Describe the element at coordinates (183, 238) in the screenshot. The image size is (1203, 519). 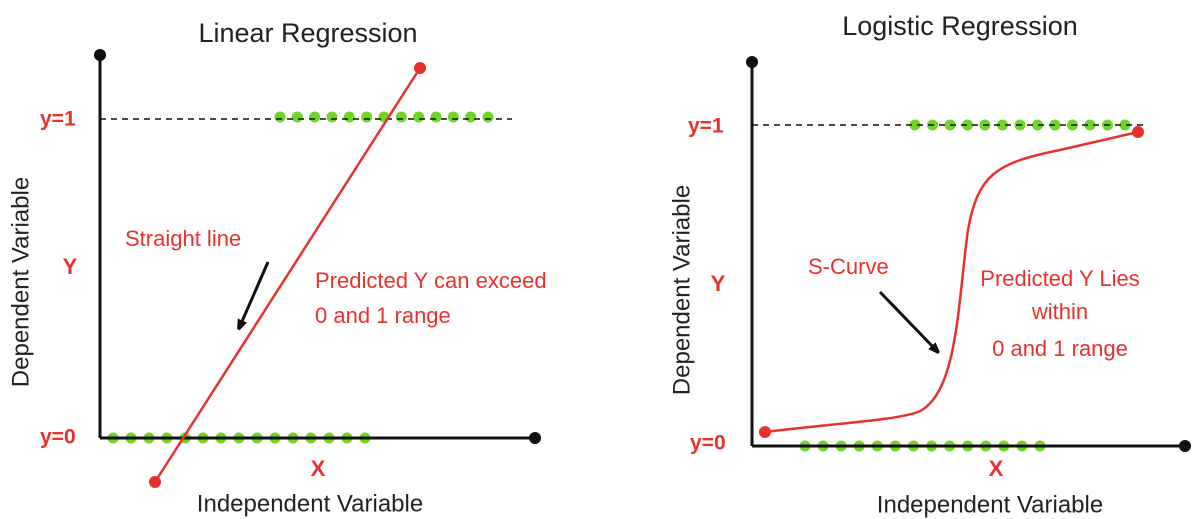
I see `curve-label: Straight line` at that location.